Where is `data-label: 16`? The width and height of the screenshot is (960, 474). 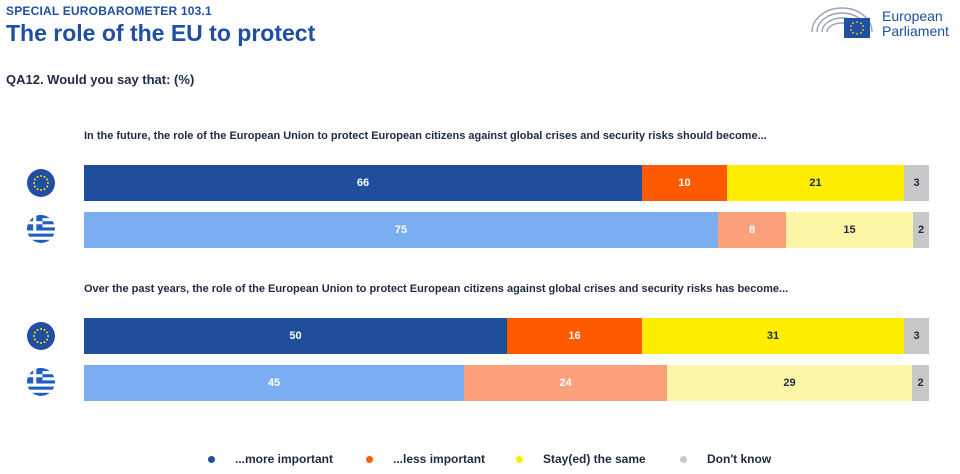
data-label: 16 is located at coordinates (574, 336).